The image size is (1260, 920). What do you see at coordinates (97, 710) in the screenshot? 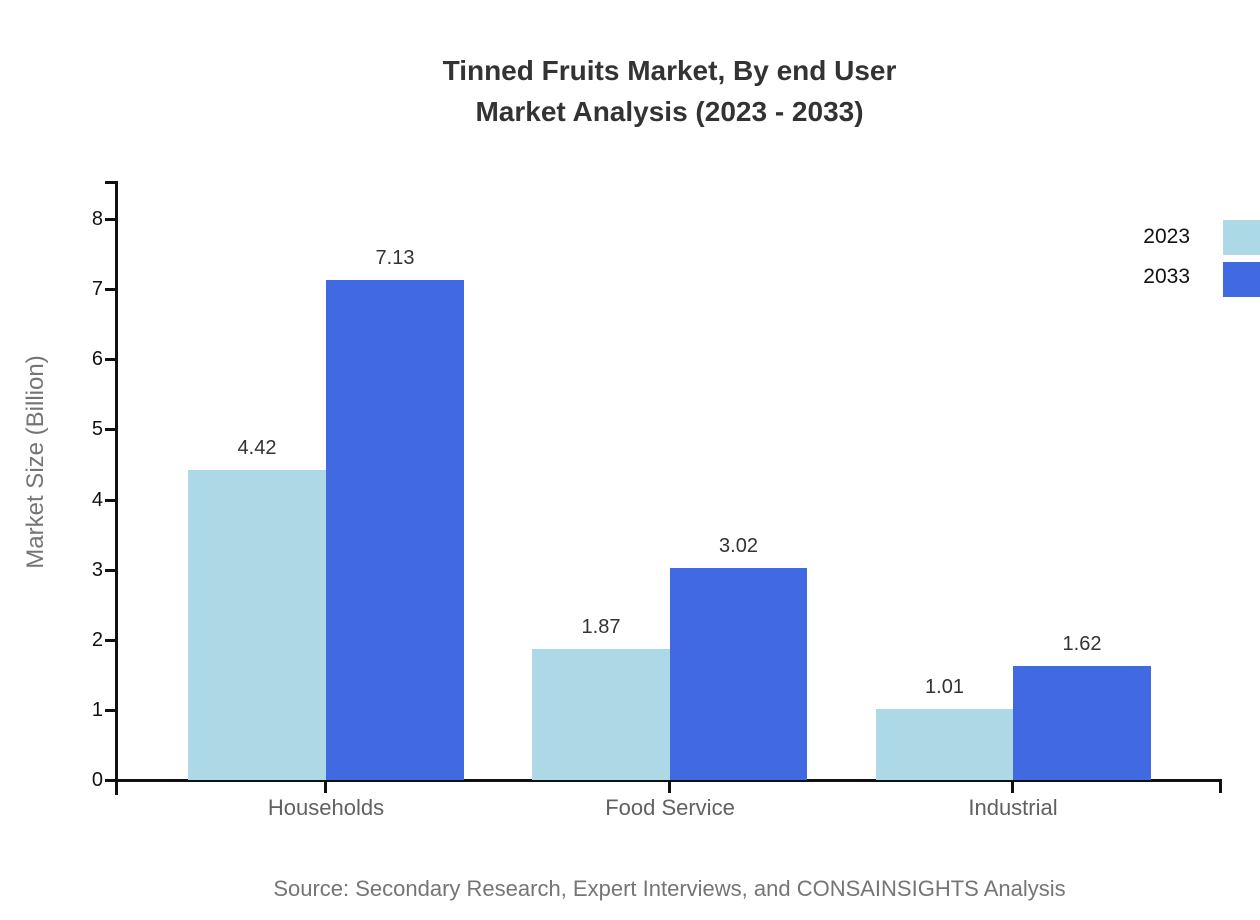
I see `y-tick-label: 1` at bounding box center [97, 710].